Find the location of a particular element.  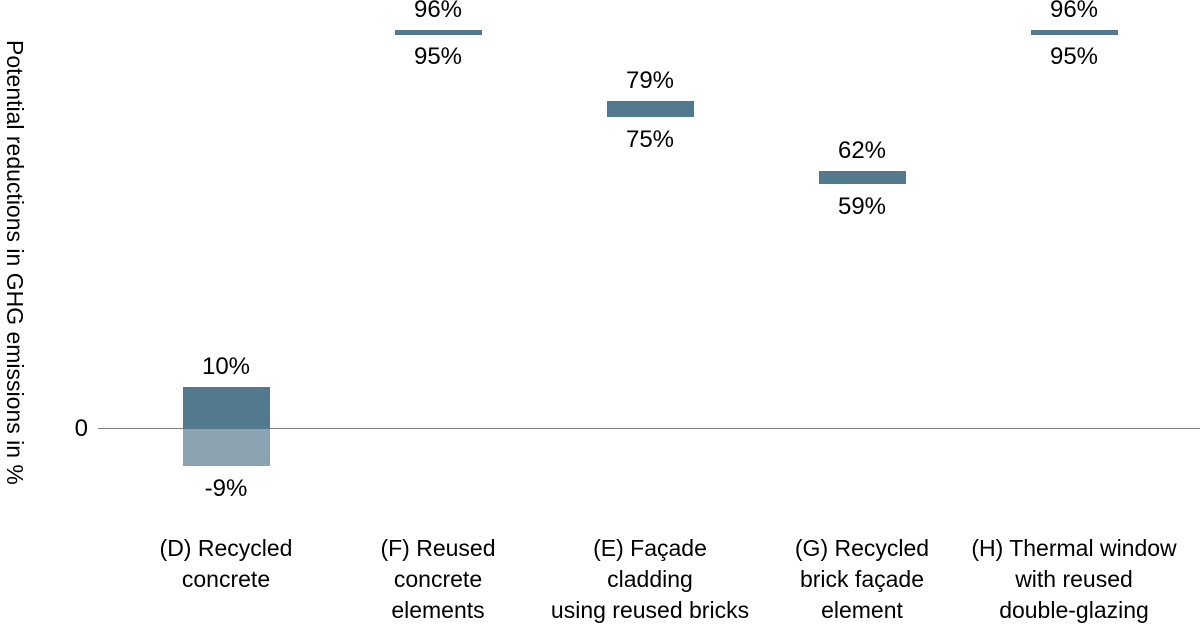

category-label-line: cladding is located at coordinates (650, 579).